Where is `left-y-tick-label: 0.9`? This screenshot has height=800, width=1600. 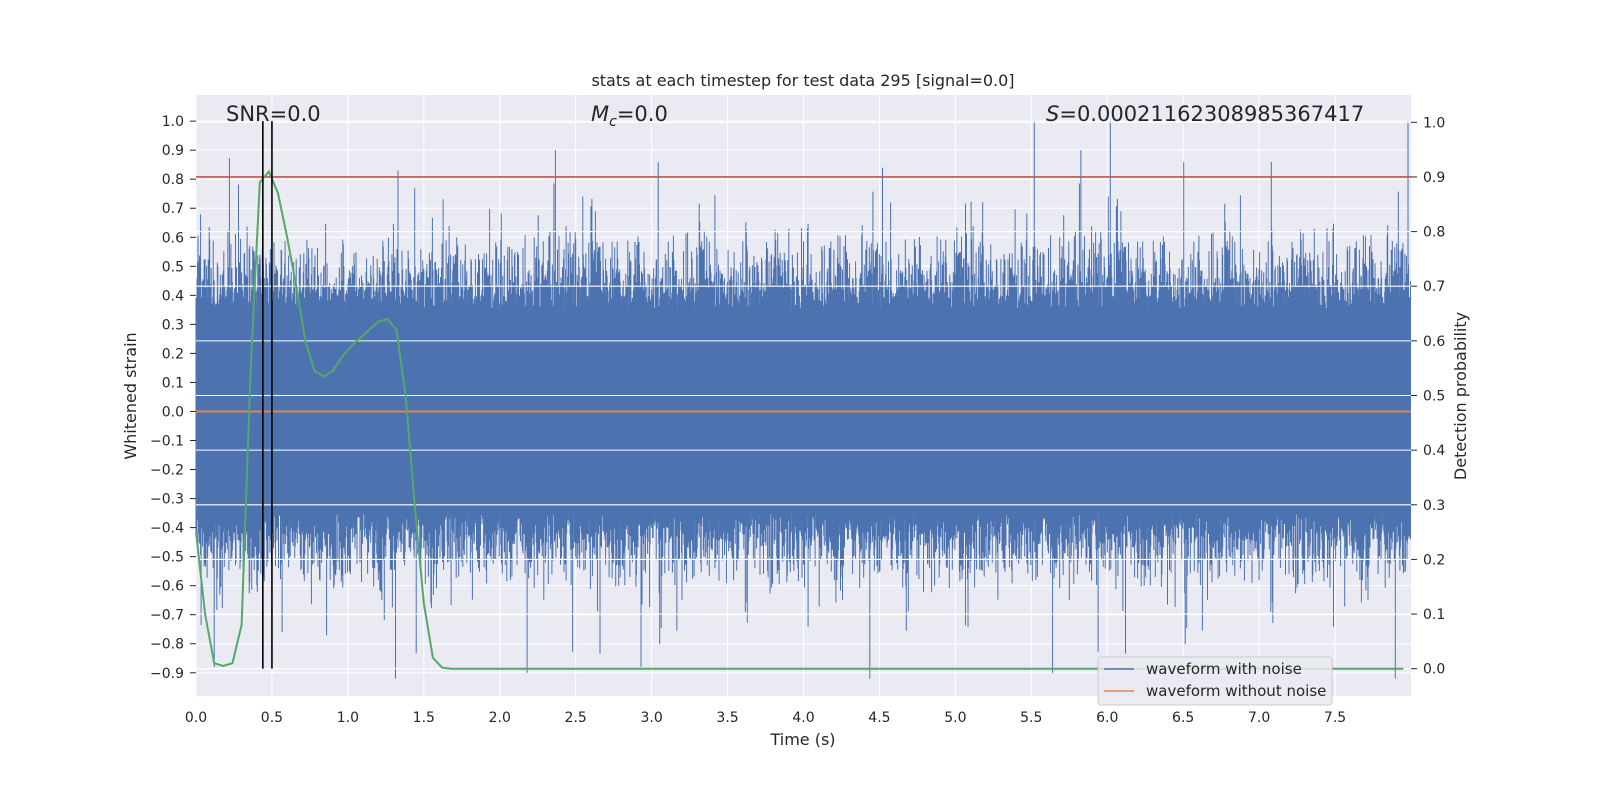 left-y-tick-label: 0.9 is located at coordinates (173, 151).